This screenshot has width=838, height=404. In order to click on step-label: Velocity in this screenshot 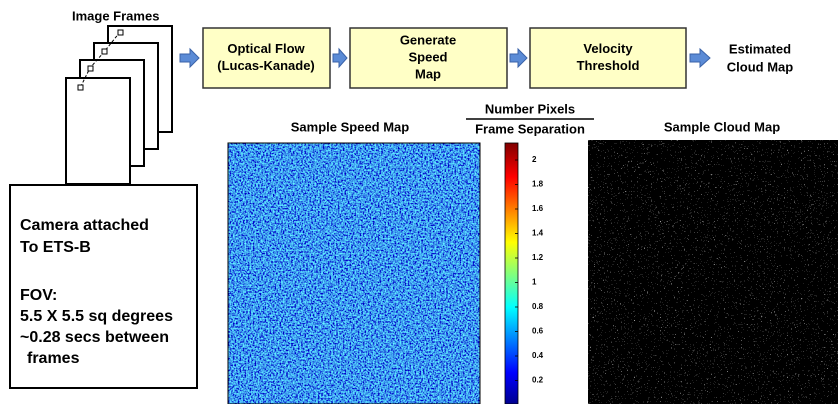, I will do `click(608, 48)`.